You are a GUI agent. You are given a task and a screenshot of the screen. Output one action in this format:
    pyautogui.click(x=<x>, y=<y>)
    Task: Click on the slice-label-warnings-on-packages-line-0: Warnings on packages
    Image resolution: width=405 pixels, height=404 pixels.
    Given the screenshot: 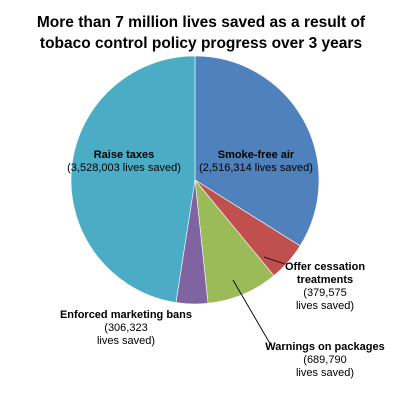 What is the action you would take?
    pyautogui.click(x=324, y=347)
    